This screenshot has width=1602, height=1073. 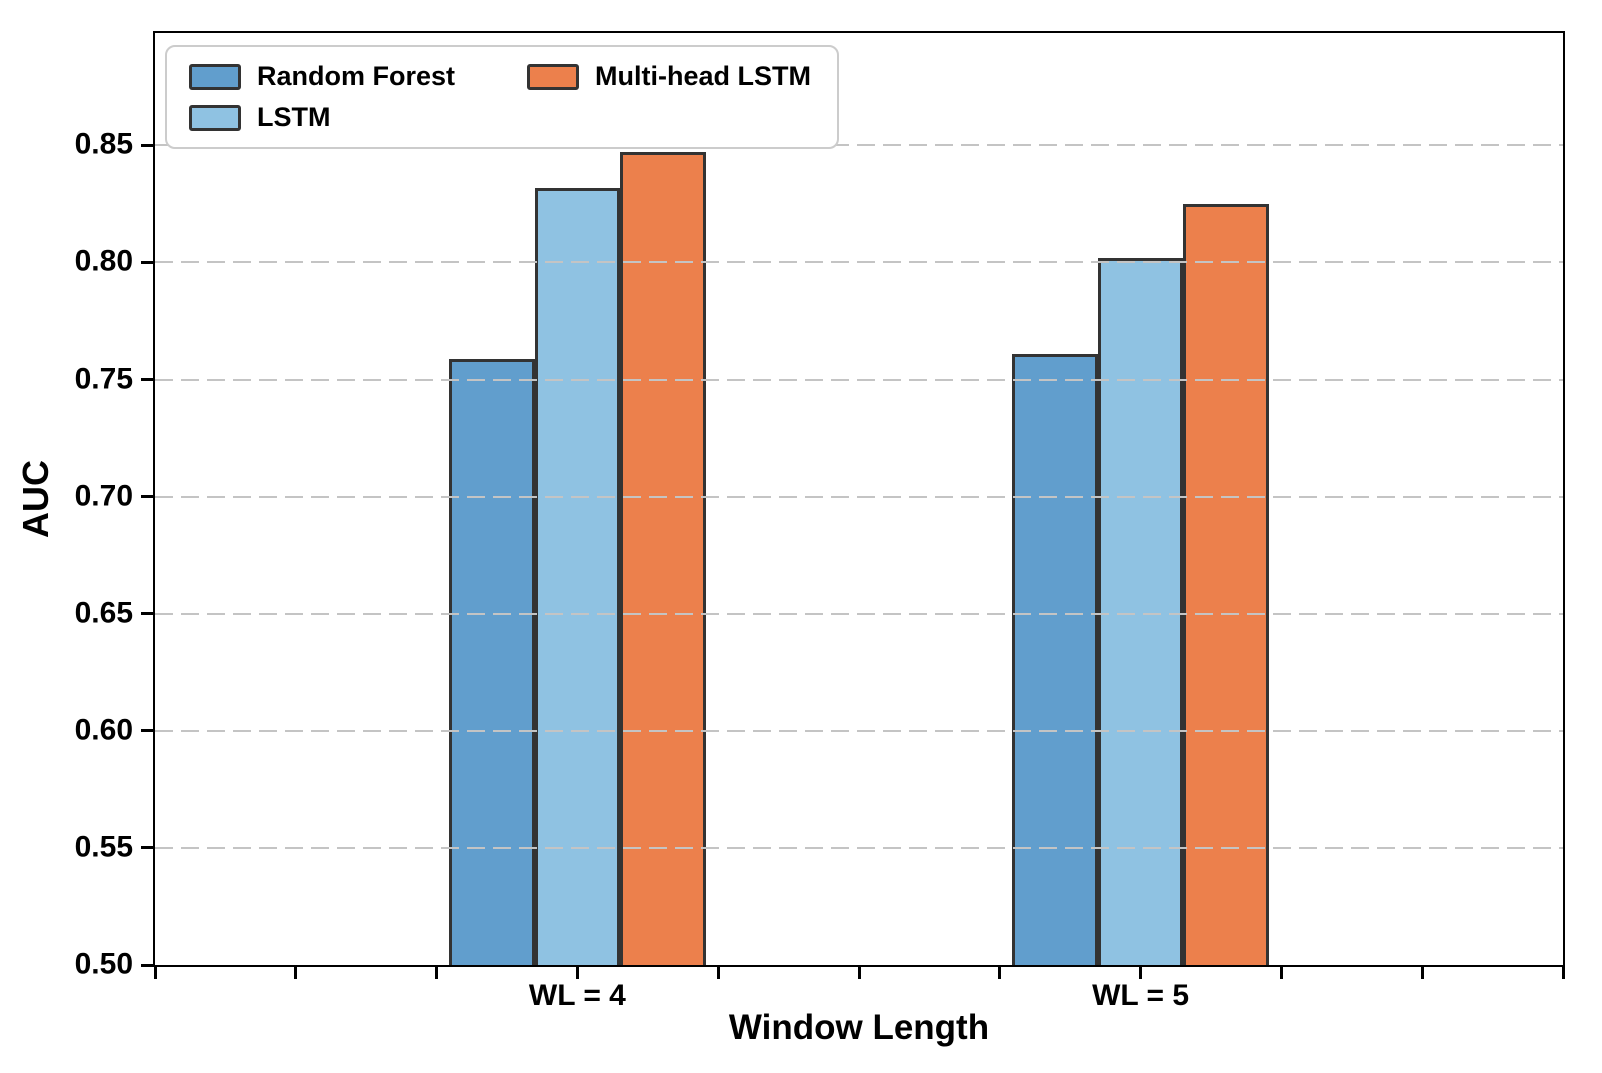 What do you see at coordinates (103, 495) in the screenshot?
I see `y-tick-label: 0.70` at bounding box center [103, 495].